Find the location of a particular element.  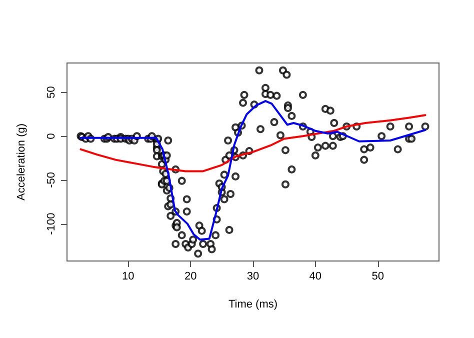

x-tick-label: 50 is located at coordinates (378, 276).